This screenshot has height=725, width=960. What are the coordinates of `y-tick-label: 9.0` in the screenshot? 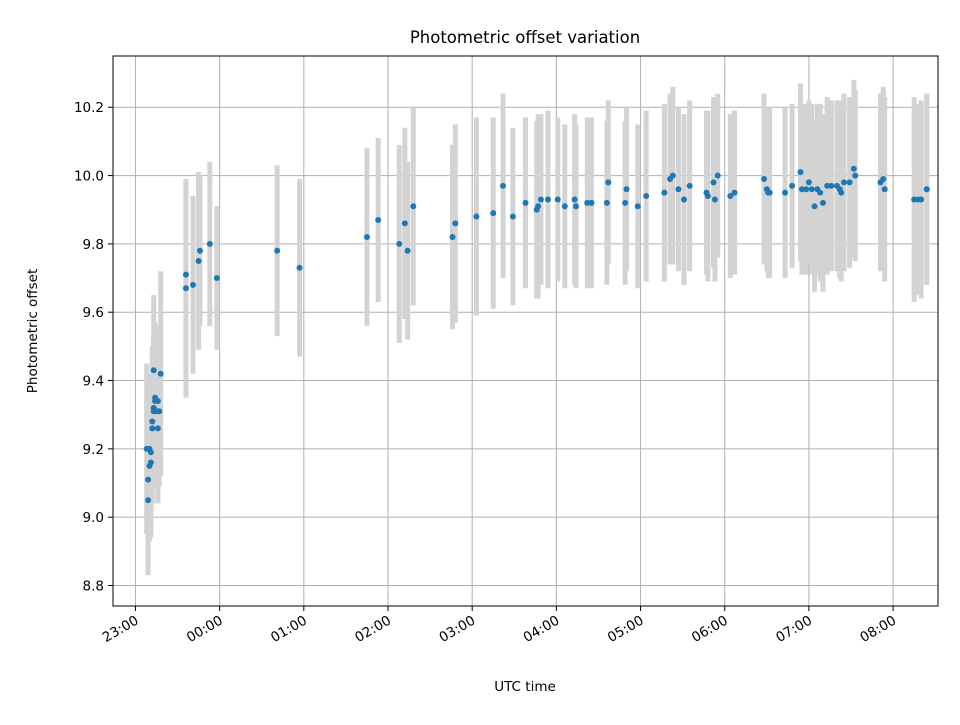 It's located at (93, 518).